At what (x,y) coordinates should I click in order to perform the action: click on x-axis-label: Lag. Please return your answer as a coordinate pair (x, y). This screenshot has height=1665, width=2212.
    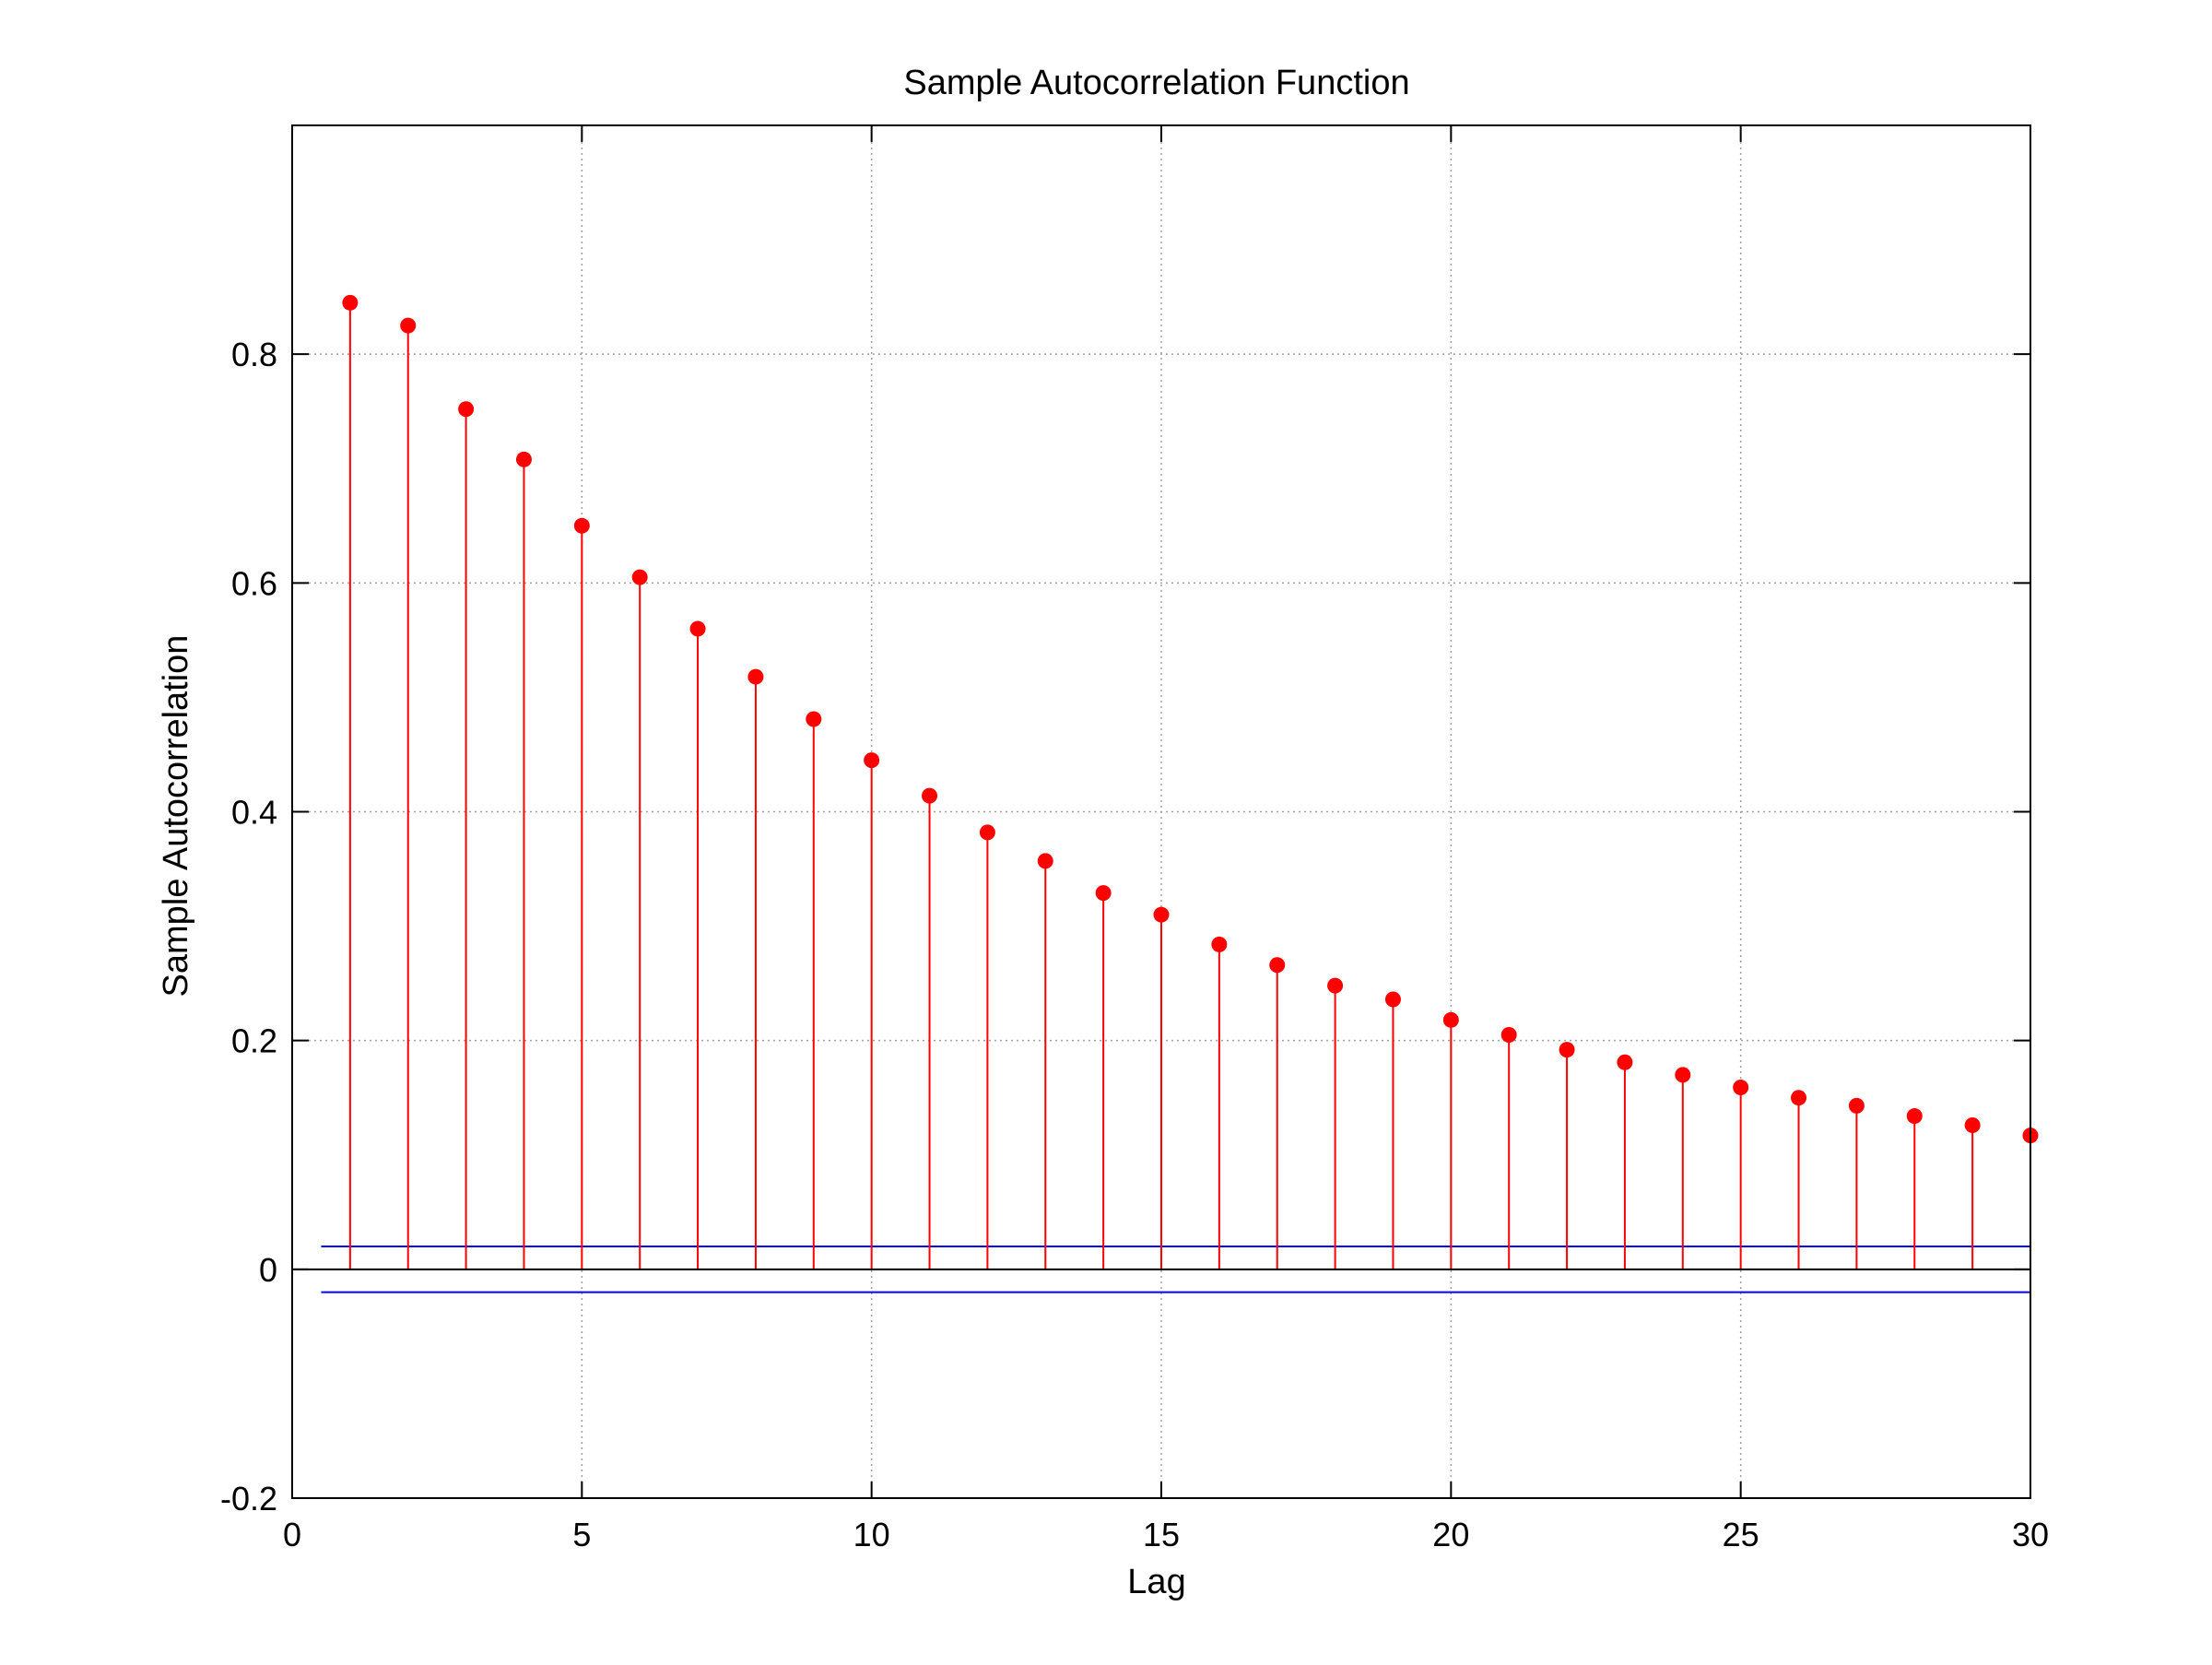
    Looking at the image, I should click on (1156, 1582).